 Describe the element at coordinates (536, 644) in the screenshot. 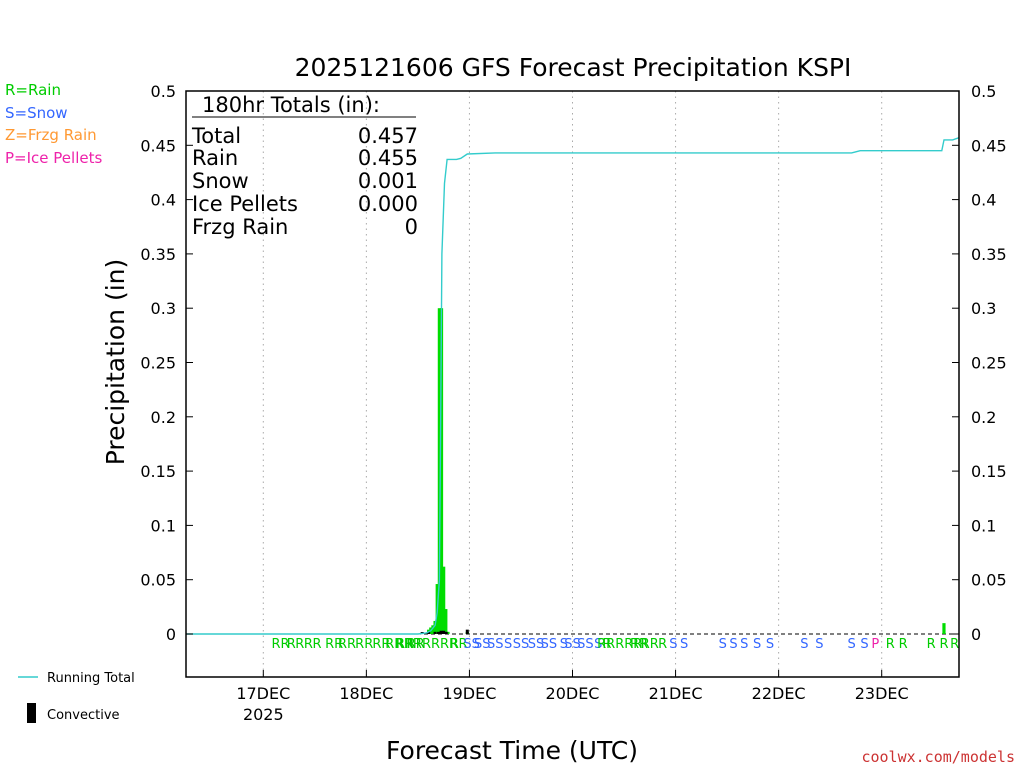

I see `precip-type-20: SS` at that location.